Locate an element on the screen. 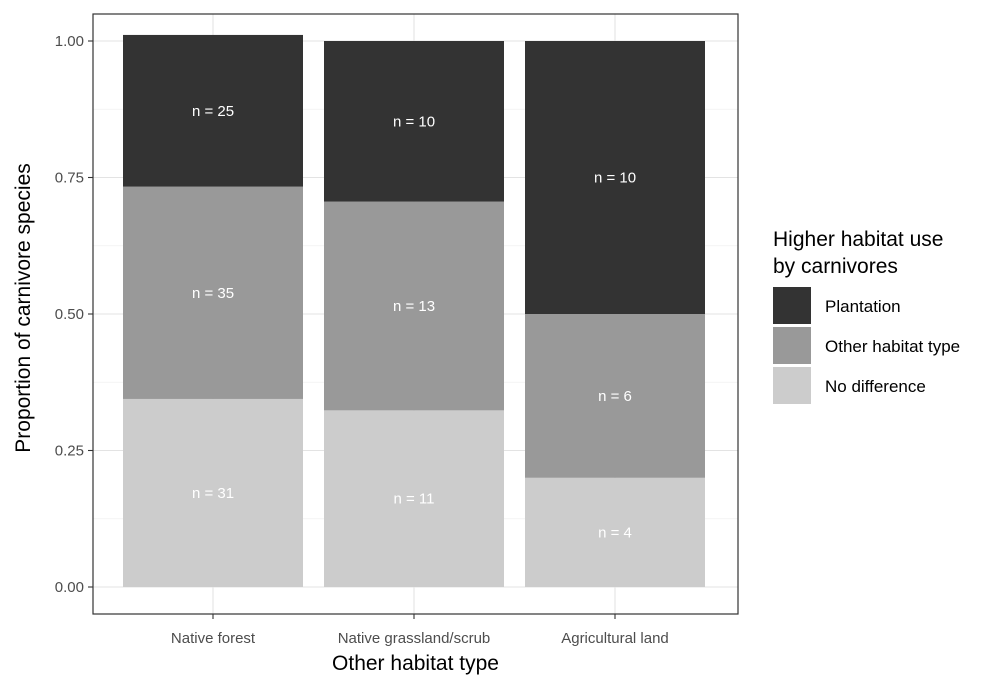 The image size is (990, 678). bar-count-label: n = 35 is located at coordinates (213, 293).